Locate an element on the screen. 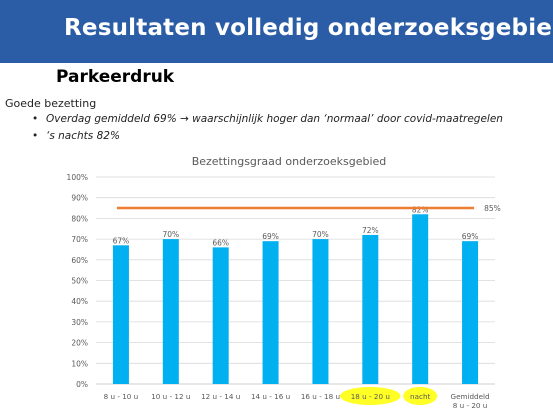  y-tick-label: 70% is located at coordinates (79, 239).